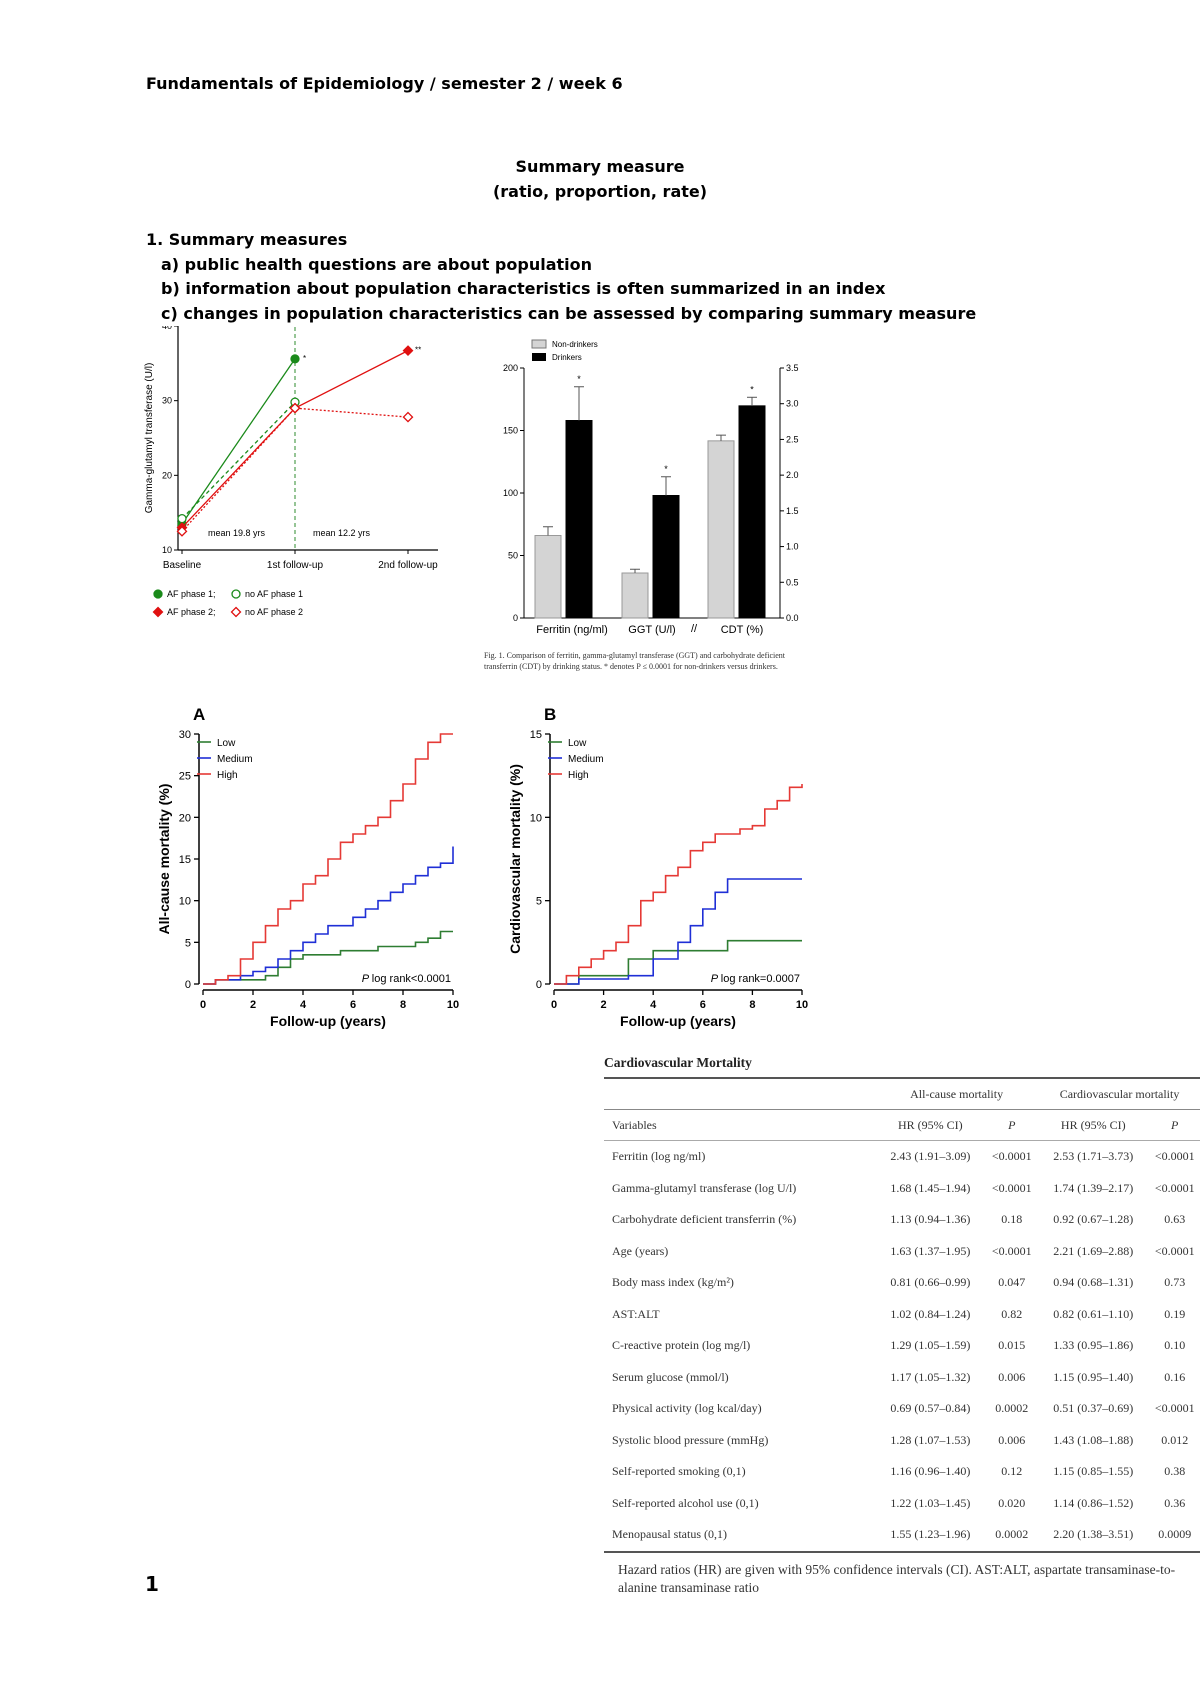 Image resolution: width=1200 pixels, height=1698 pixels. Describe the element at coordinates (353, 1005) in the screenshot. I see `x-tick-label: 6` at that location.